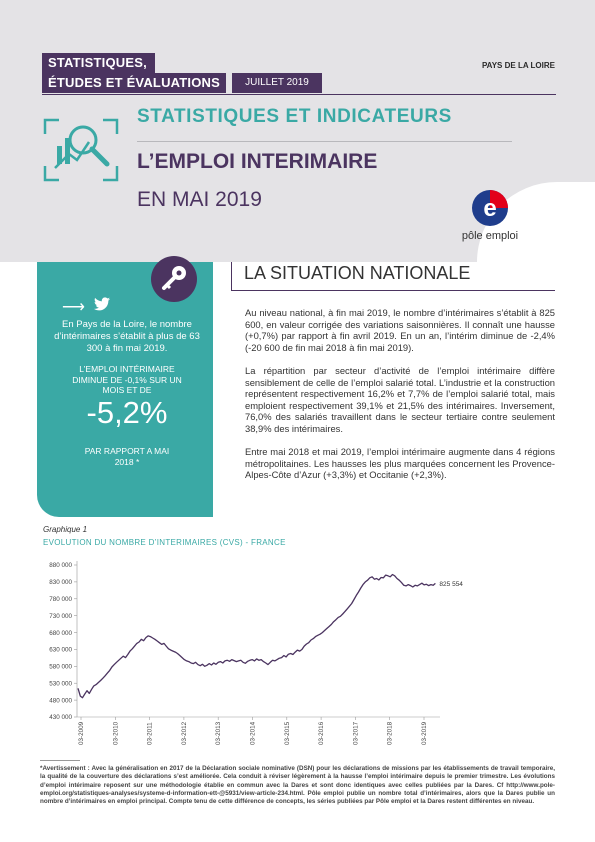 This screenshot has width=595, height=842. Describe the element at coordinates (60, 667) in the screenshot. I see `y-tick-label: 580 000` at that location.